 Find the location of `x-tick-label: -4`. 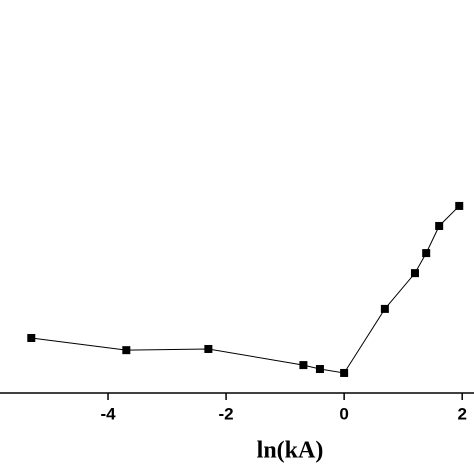

x-tick-label: -4 is located at coordinates (108, 413).